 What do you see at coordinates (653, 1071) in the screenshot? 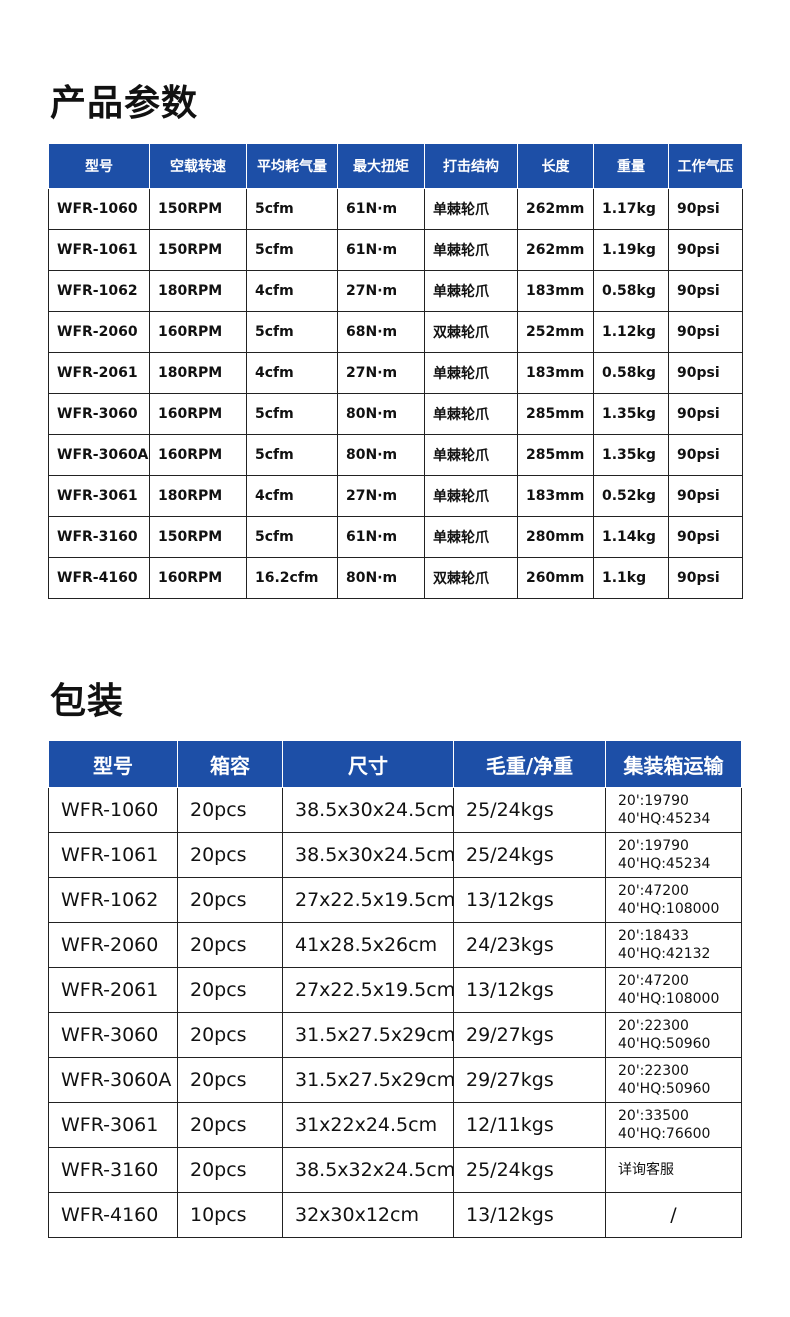
I see `shipping-line: 20':22300` at bounding box center [653, 1071].